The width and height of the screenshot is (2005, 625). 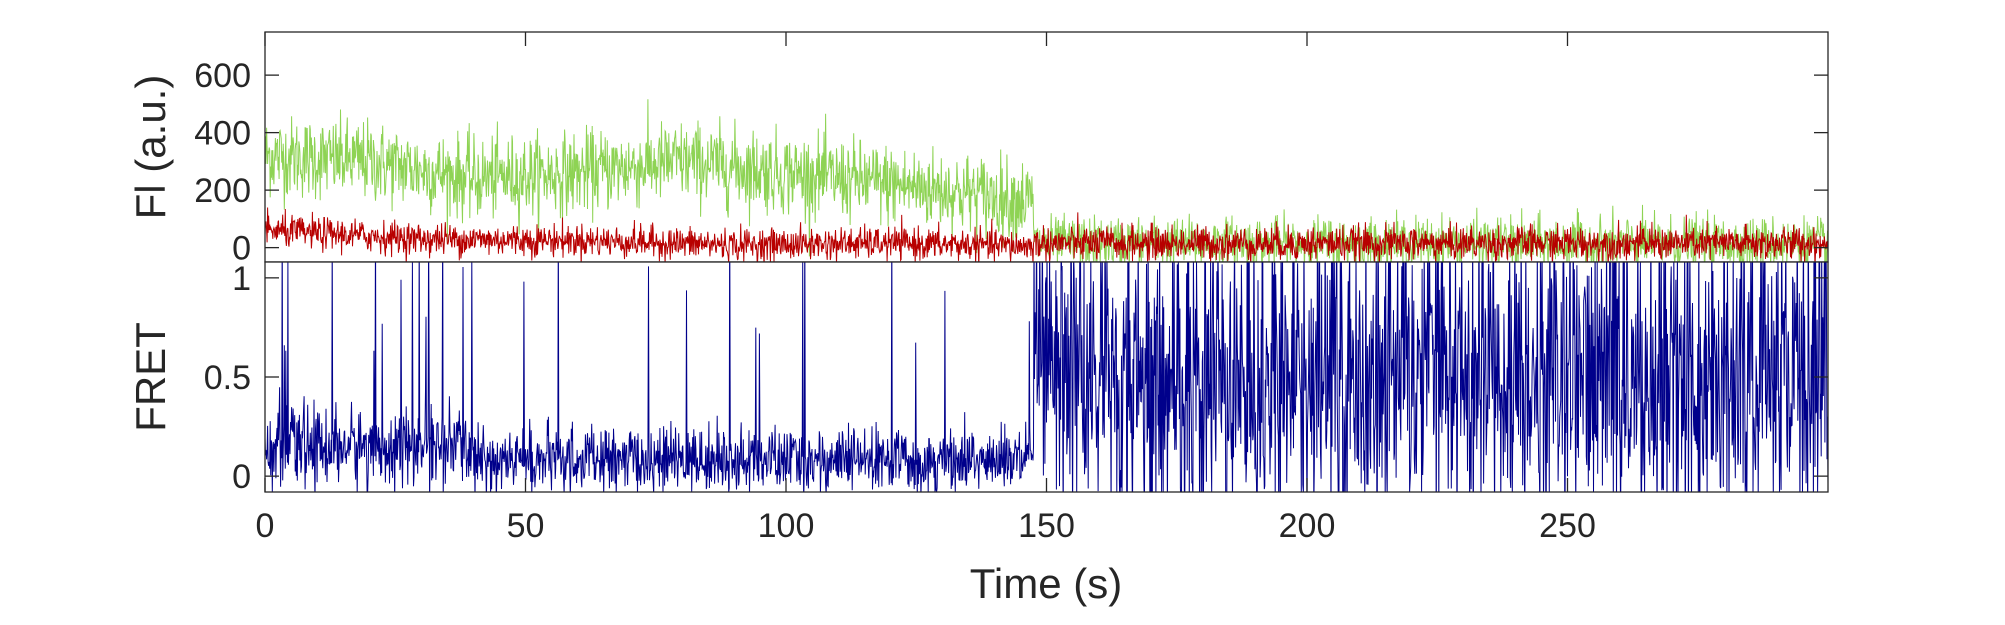 What do you see at coordinates (222, 76) in the screenshot?
I see `top-y-tick-label: 600` at bounding box center [222, 76].